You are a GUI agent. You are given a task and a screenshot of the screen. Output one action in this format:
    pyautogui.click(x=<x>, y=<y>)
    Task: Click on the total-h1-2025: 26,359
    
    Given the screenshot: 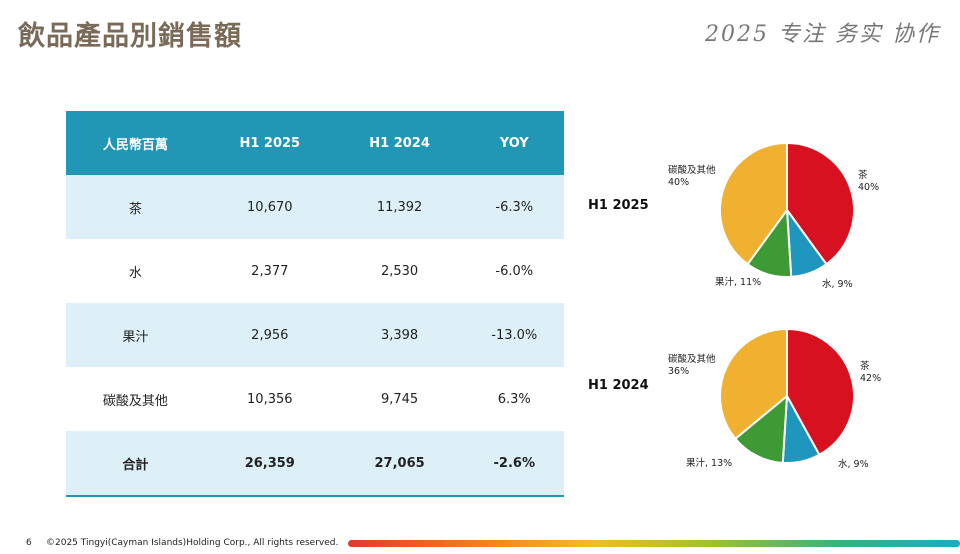 What is the action you would take?
    pyautogui.click(x=269, y=464)
    